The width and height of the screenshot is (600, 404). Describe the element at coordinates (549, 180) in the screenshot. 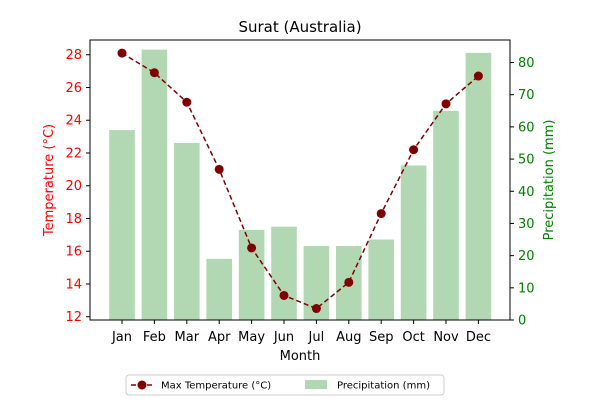

I see `right-axis-label: Precipitation (mm)` at that location.